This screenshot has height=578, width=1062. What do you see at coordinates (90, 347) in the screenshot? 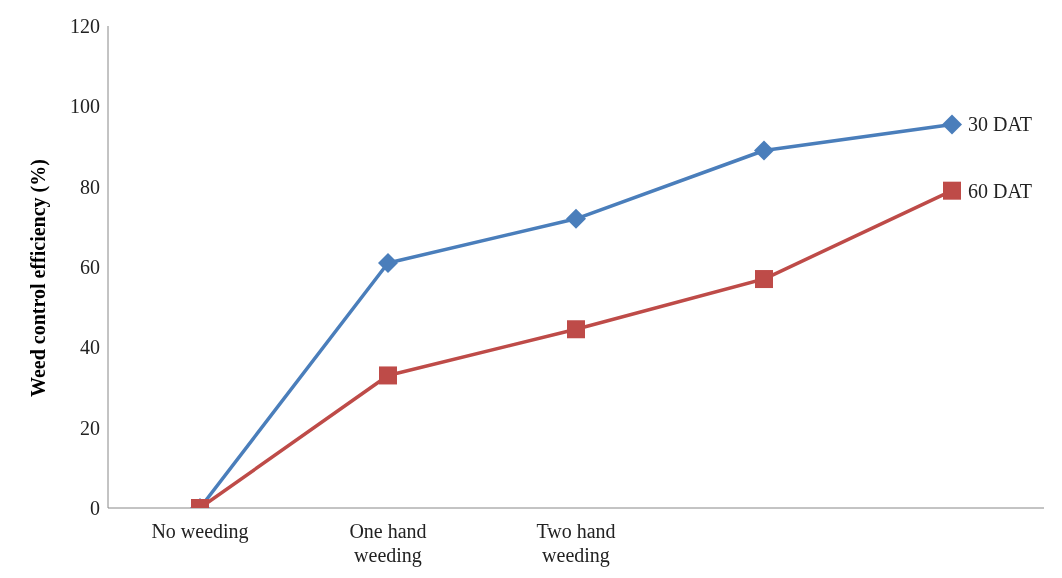
I see `y-tick-label: 40` at bounding box center [90, 347].